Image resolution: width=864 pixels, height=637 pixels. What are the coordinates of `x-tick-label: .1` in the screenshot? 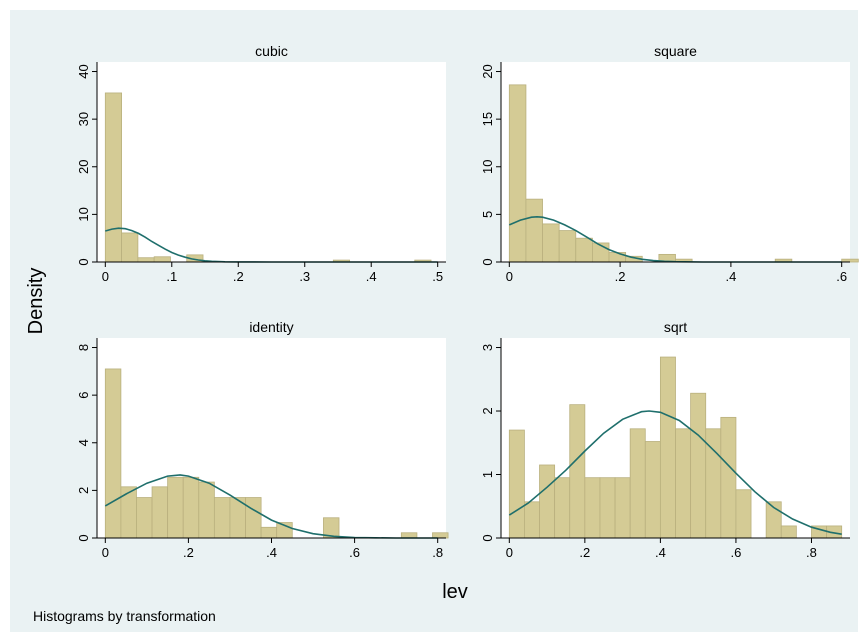 It's located at (171, 276).